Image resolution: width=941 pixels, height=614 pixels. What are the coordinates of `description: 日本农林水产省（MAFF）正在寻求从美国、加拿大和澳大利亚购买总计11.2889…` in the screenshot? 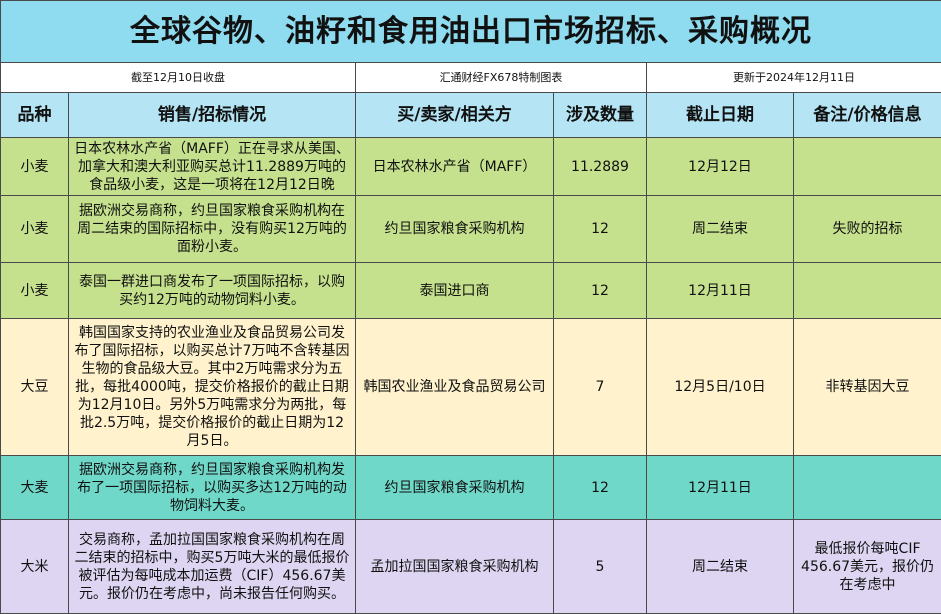 It's located at (212, 167).